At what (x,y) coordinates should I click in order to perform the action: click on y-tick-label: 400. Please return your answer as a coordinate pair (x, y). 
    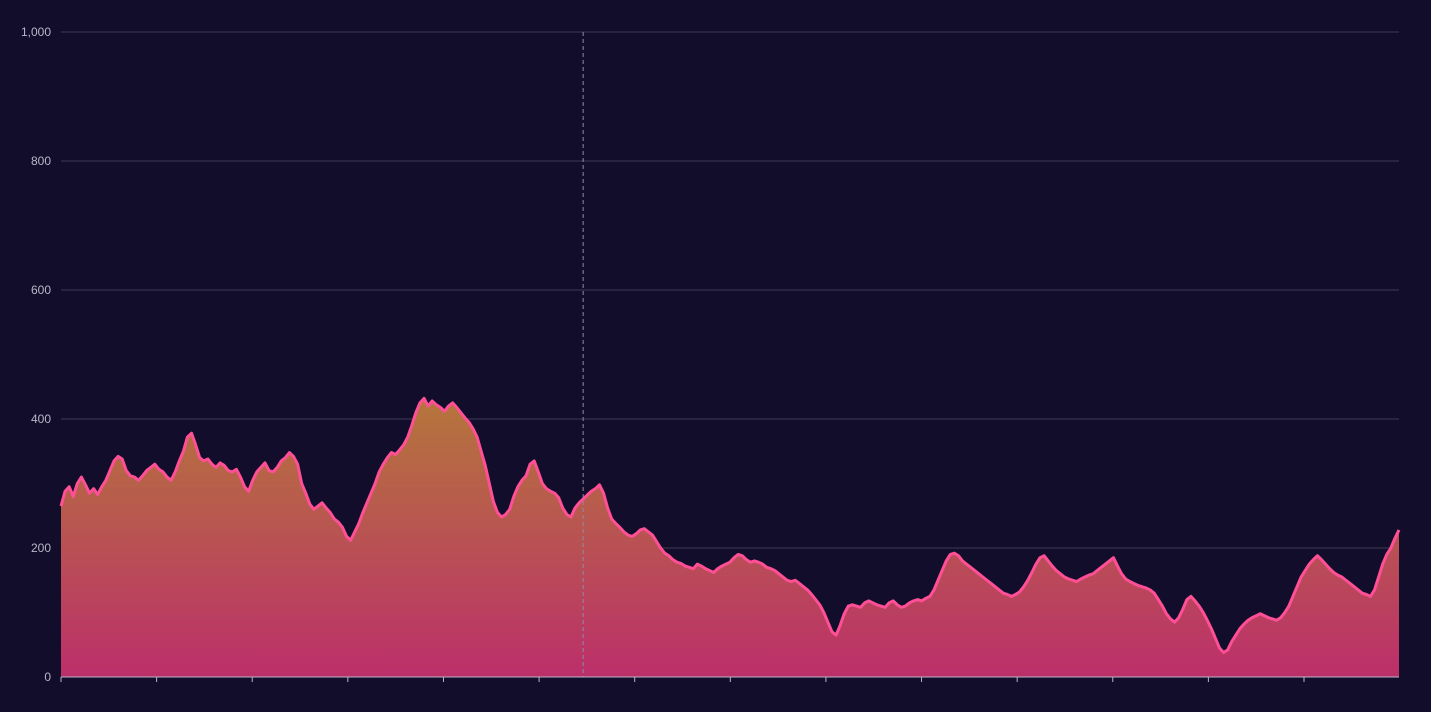
    Looking at the image, I should click on (41, 419).